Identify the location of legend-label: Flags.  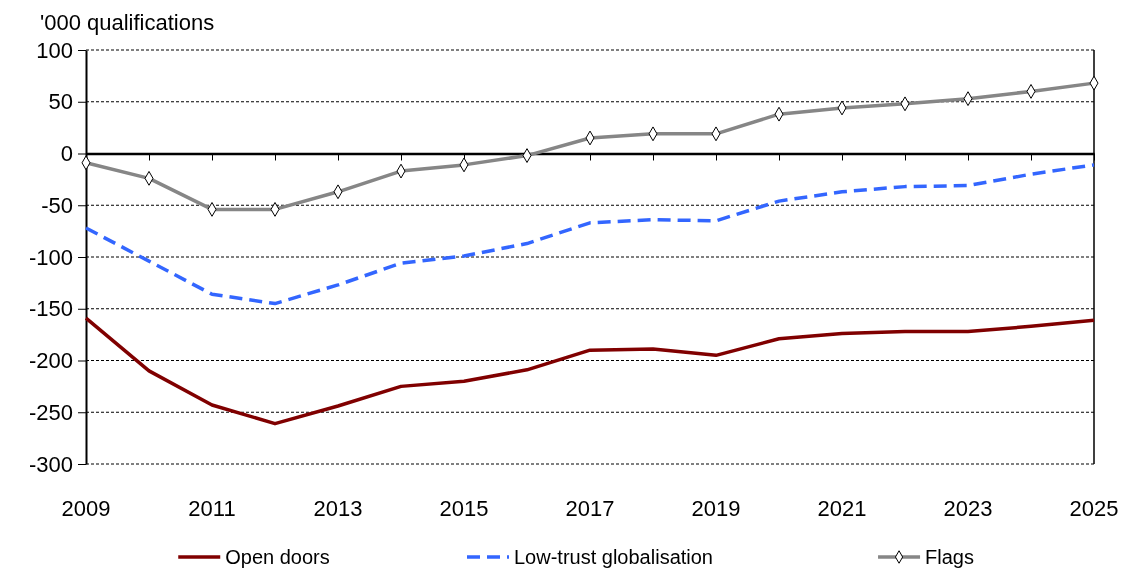
(949, 557).